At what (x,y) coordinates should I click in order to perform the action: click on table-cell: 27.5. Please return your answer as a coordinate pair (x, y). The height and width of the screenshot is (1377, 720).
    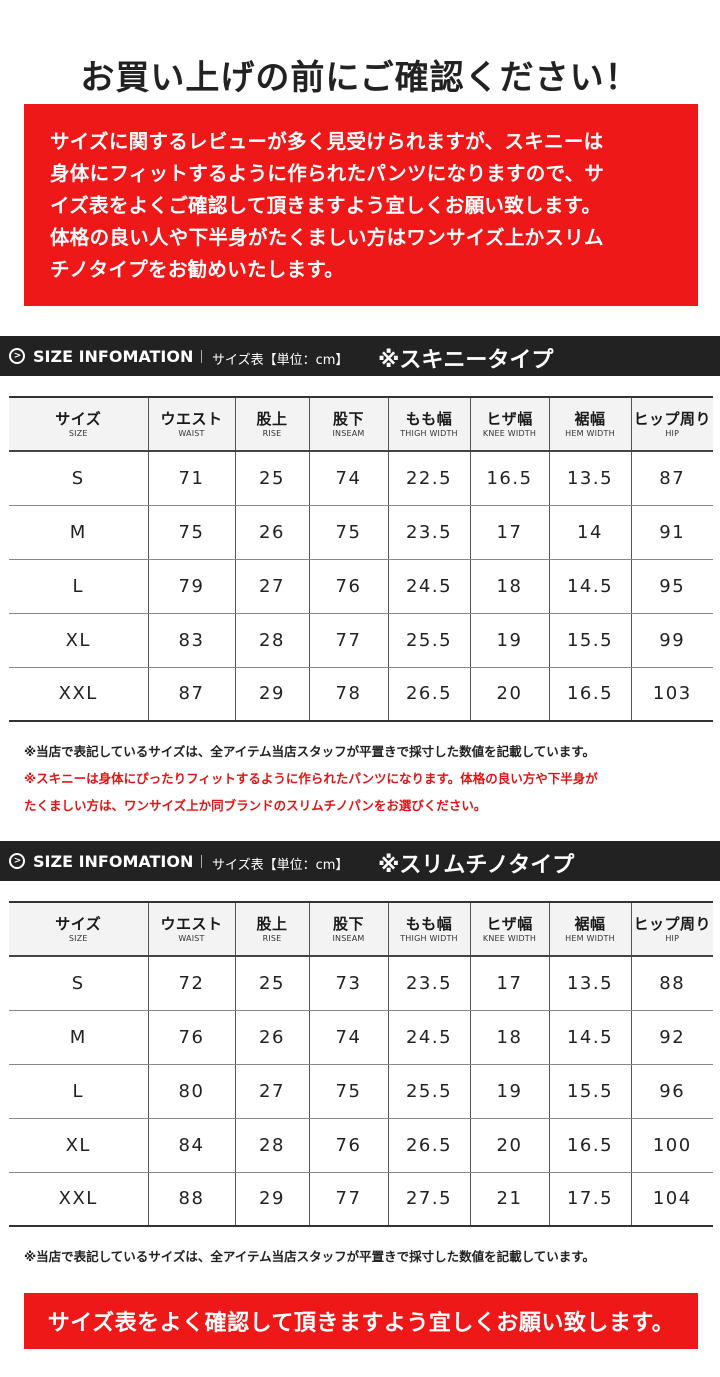
    Looking at the image, I should click on (428, 1199).